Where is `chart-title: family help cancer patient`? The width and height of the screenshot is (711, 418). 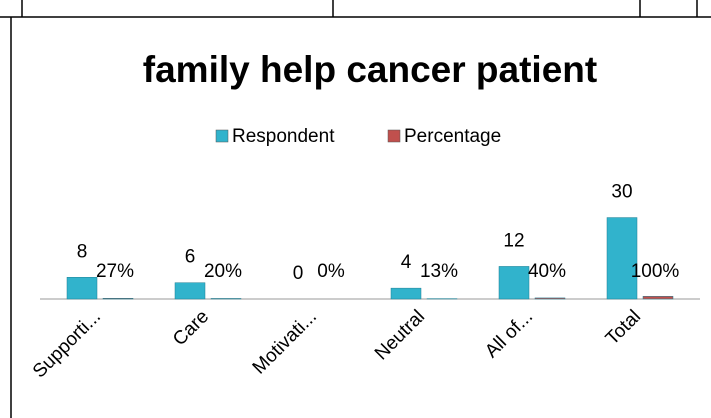 chart-title: family help cancer patient is located at coordinates (370, 69).